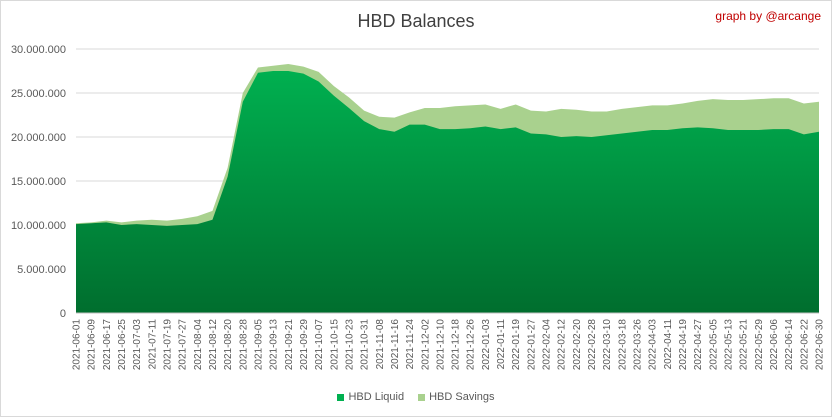 This screenshot has width=832, height=417. What do you see at coordinates (243, 345) in the screenshot?
I see `x-tick-label: 2021-08-28` at bounding box center [243, 345].